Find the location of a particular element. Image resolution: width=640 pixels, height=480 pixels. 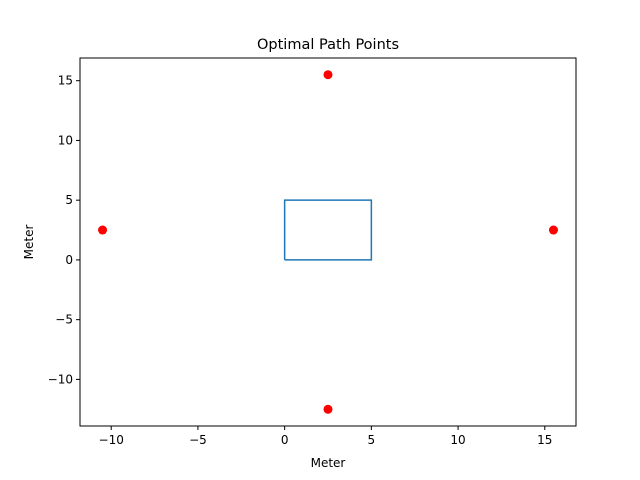

chart-title: Optimal Path Points is located at coordinates (328, 45).